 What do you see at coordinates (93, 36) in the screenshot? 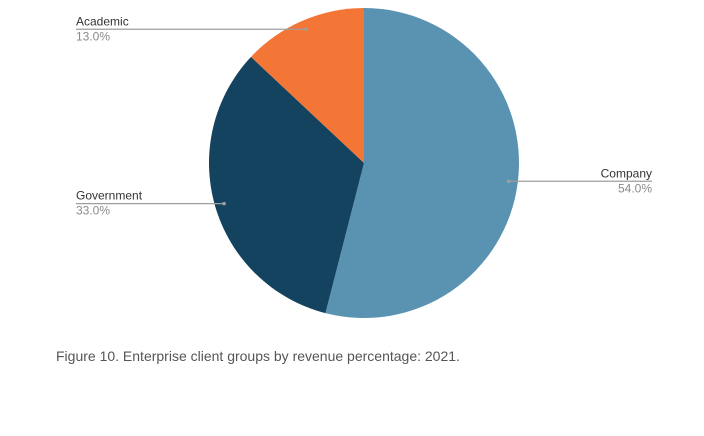
I see `slice-percent-academic: 13.0%` at bounding box center [93, 36].